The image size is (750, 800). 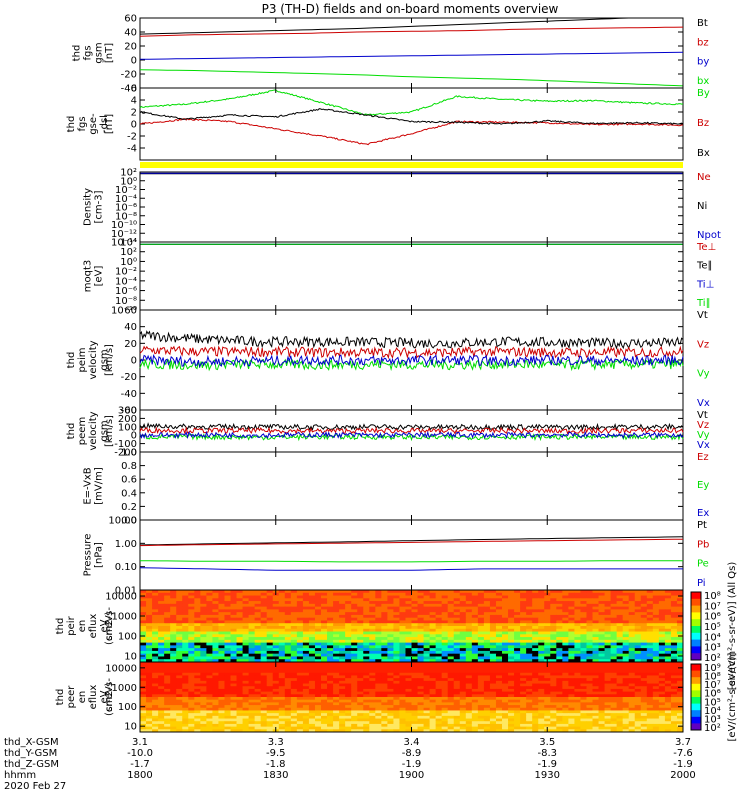 What do you see at coordinates (134, 113) in the screenshot?
I see `y-tick-label: 2` at bounding box center [134, 113].